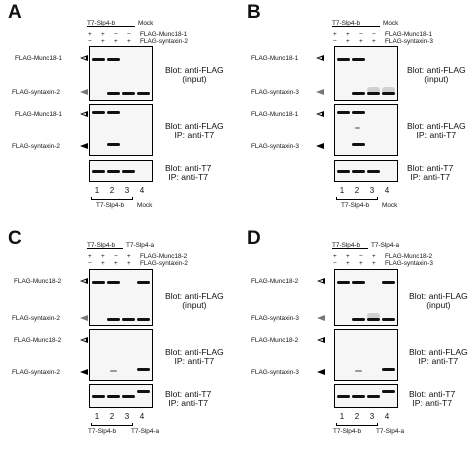  Describe the element at coordinates (84, 318) in the screenshot. I see `gray-arrow-icon` at that location.